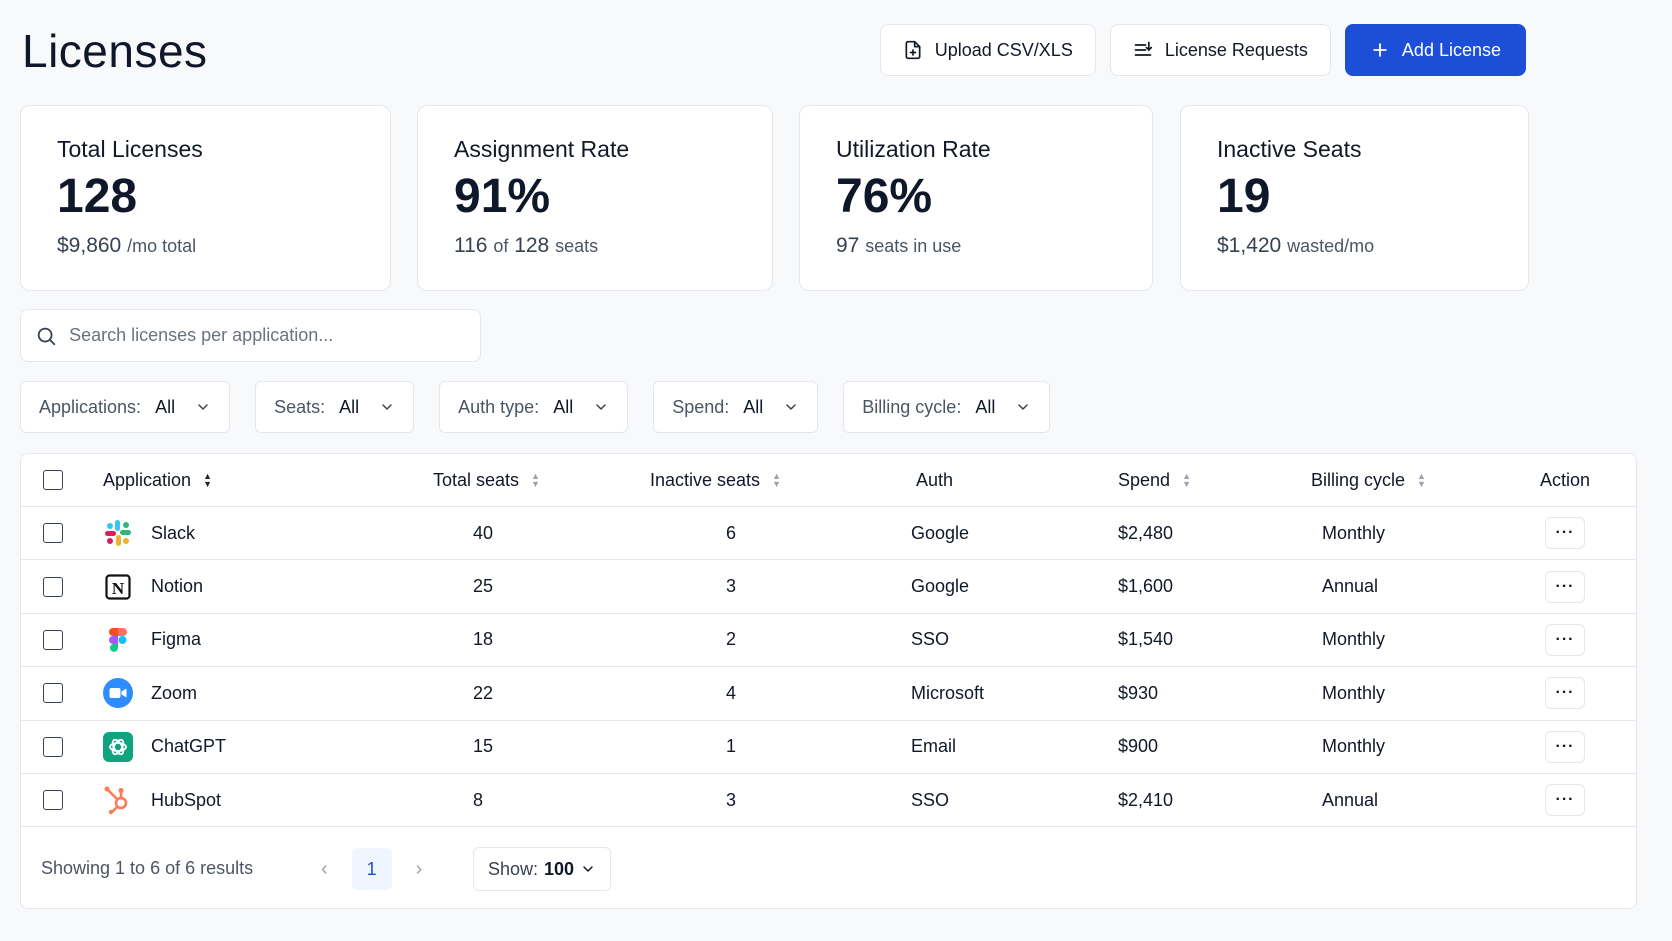 The height and width of the screenshot is (941, 1672). What do you see at coordinates (476, 479) in the screenshot?
I see `column-label: Total seats` at bounding box center [476, 479].